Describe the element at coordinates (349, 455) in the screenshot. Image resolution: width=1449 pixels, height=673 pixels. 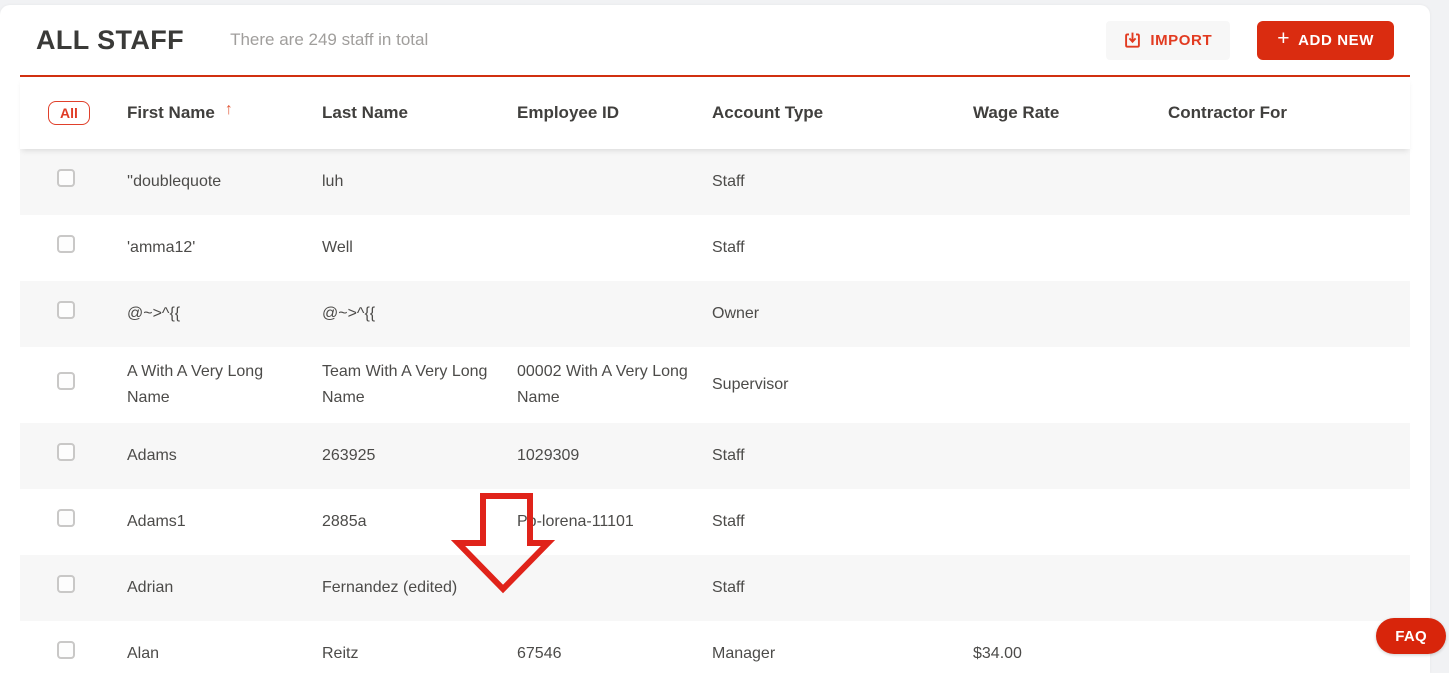
I see `cell-last-name: 263925` at that location.